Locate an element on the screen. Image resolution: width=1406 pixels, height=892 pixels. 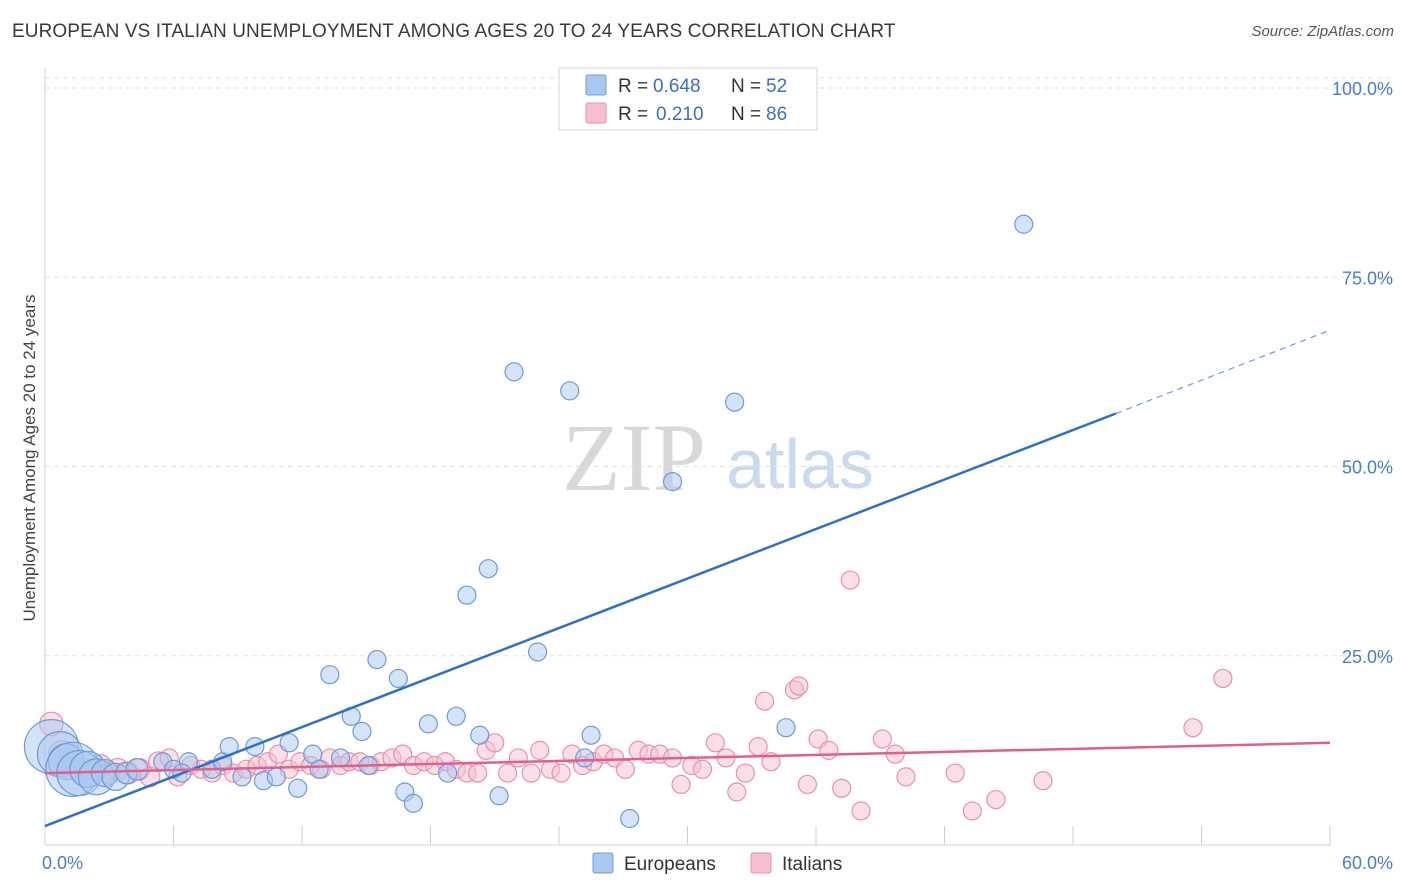
bottom-legend-swatch-europeans is located at coordinates (603, 863).